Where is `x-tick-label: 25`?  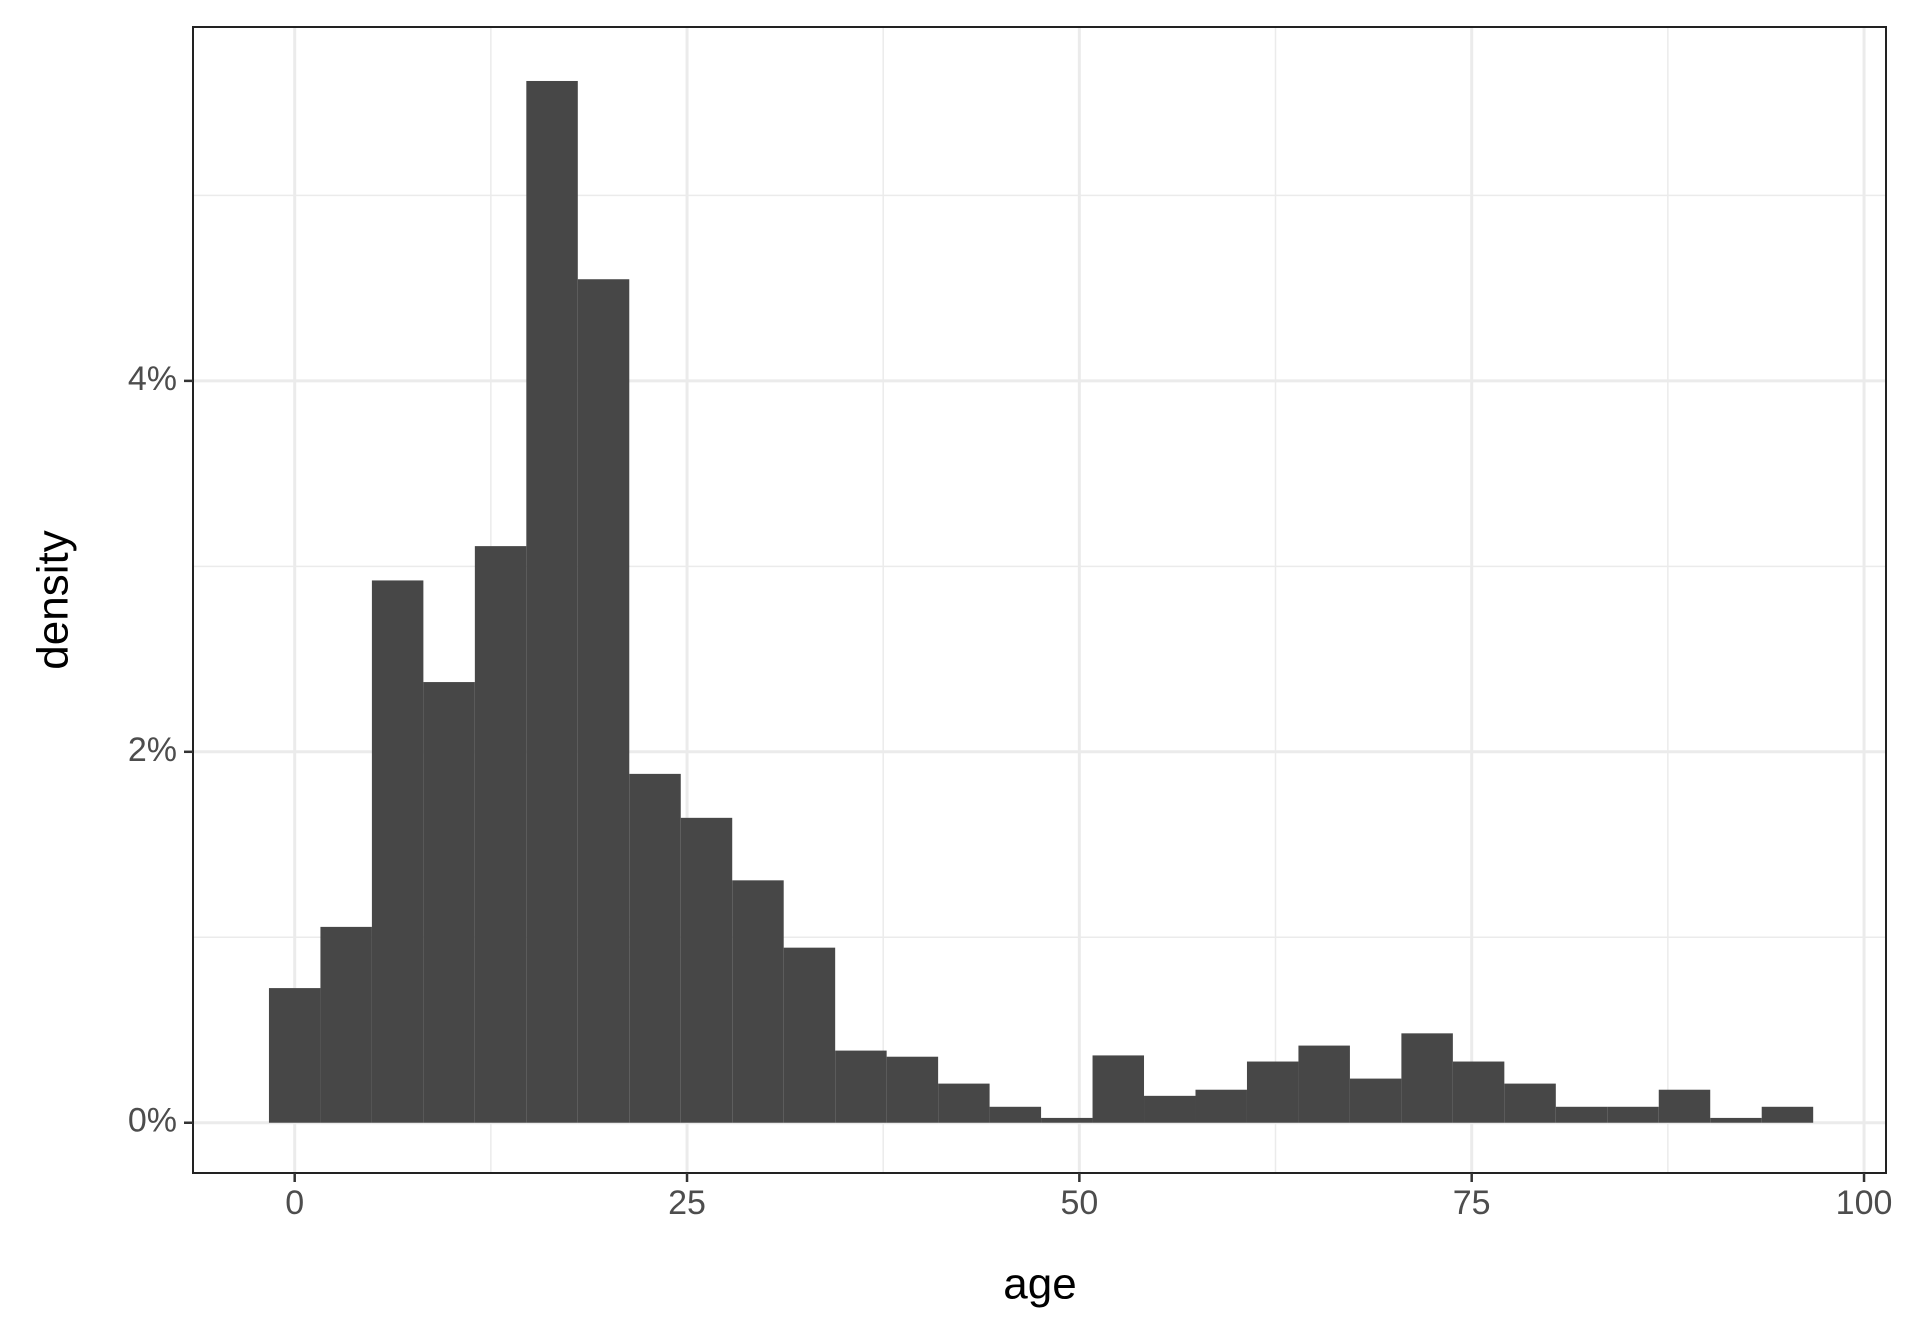 x-tick-label: 25 is located at coordinates (687, 1203).